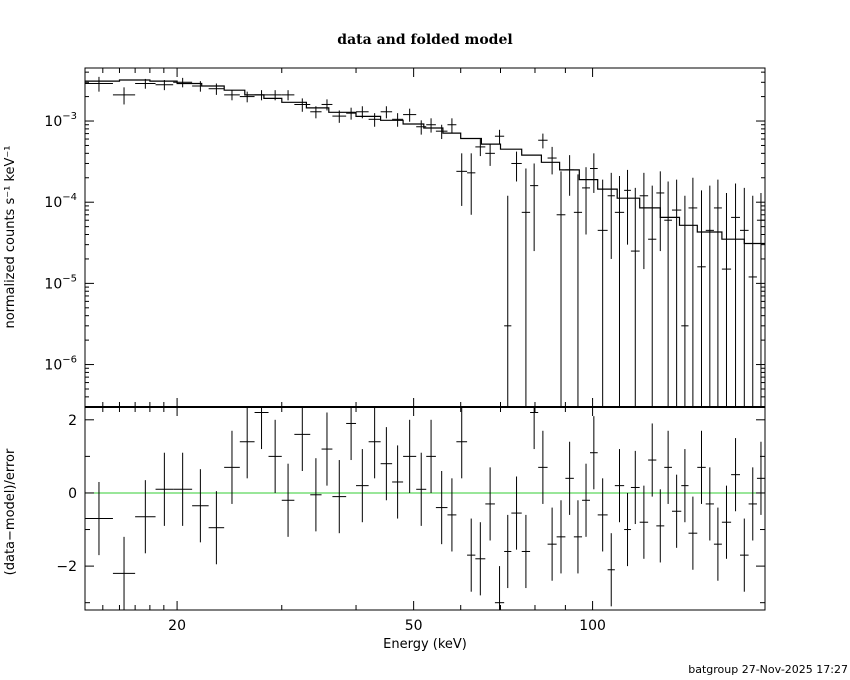 This screenshot has height=680, width=850. What do you see at coordinates (10, 511) in the screenshot?
I see `bottom-y-axis-label: (data−model)/error` at bounding box center [10, 511].